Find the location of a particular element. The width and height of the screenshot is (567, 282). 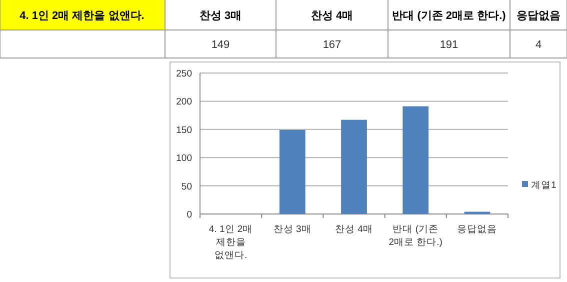

x-tick-label: 반대 (기존 2매로 한다.) is located at coordinates (415, 236).